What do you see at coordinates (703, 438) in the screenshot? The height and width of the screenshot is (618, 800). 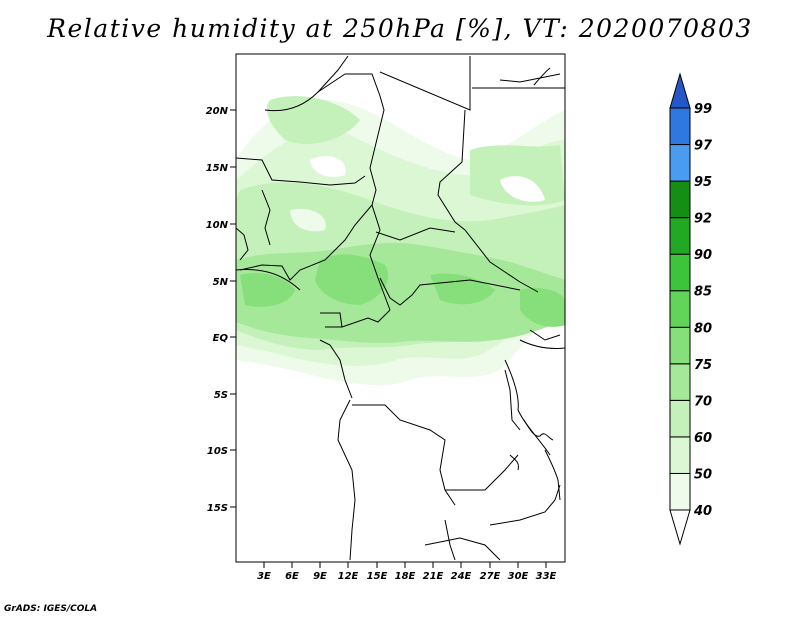 I see `colorbar-level-label: 60` at bounding box center [703, 438].